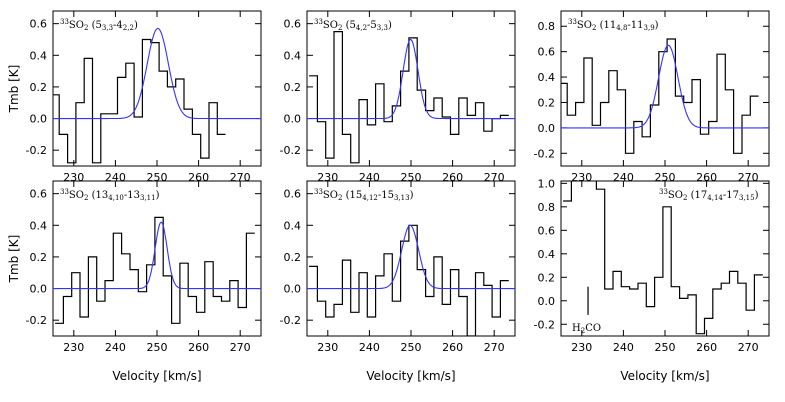 Image resolution: width=785 pixels, height=402 pixels. I want to click on panel-title: 33SO2 (134,10-133,11), so click(110, 195).